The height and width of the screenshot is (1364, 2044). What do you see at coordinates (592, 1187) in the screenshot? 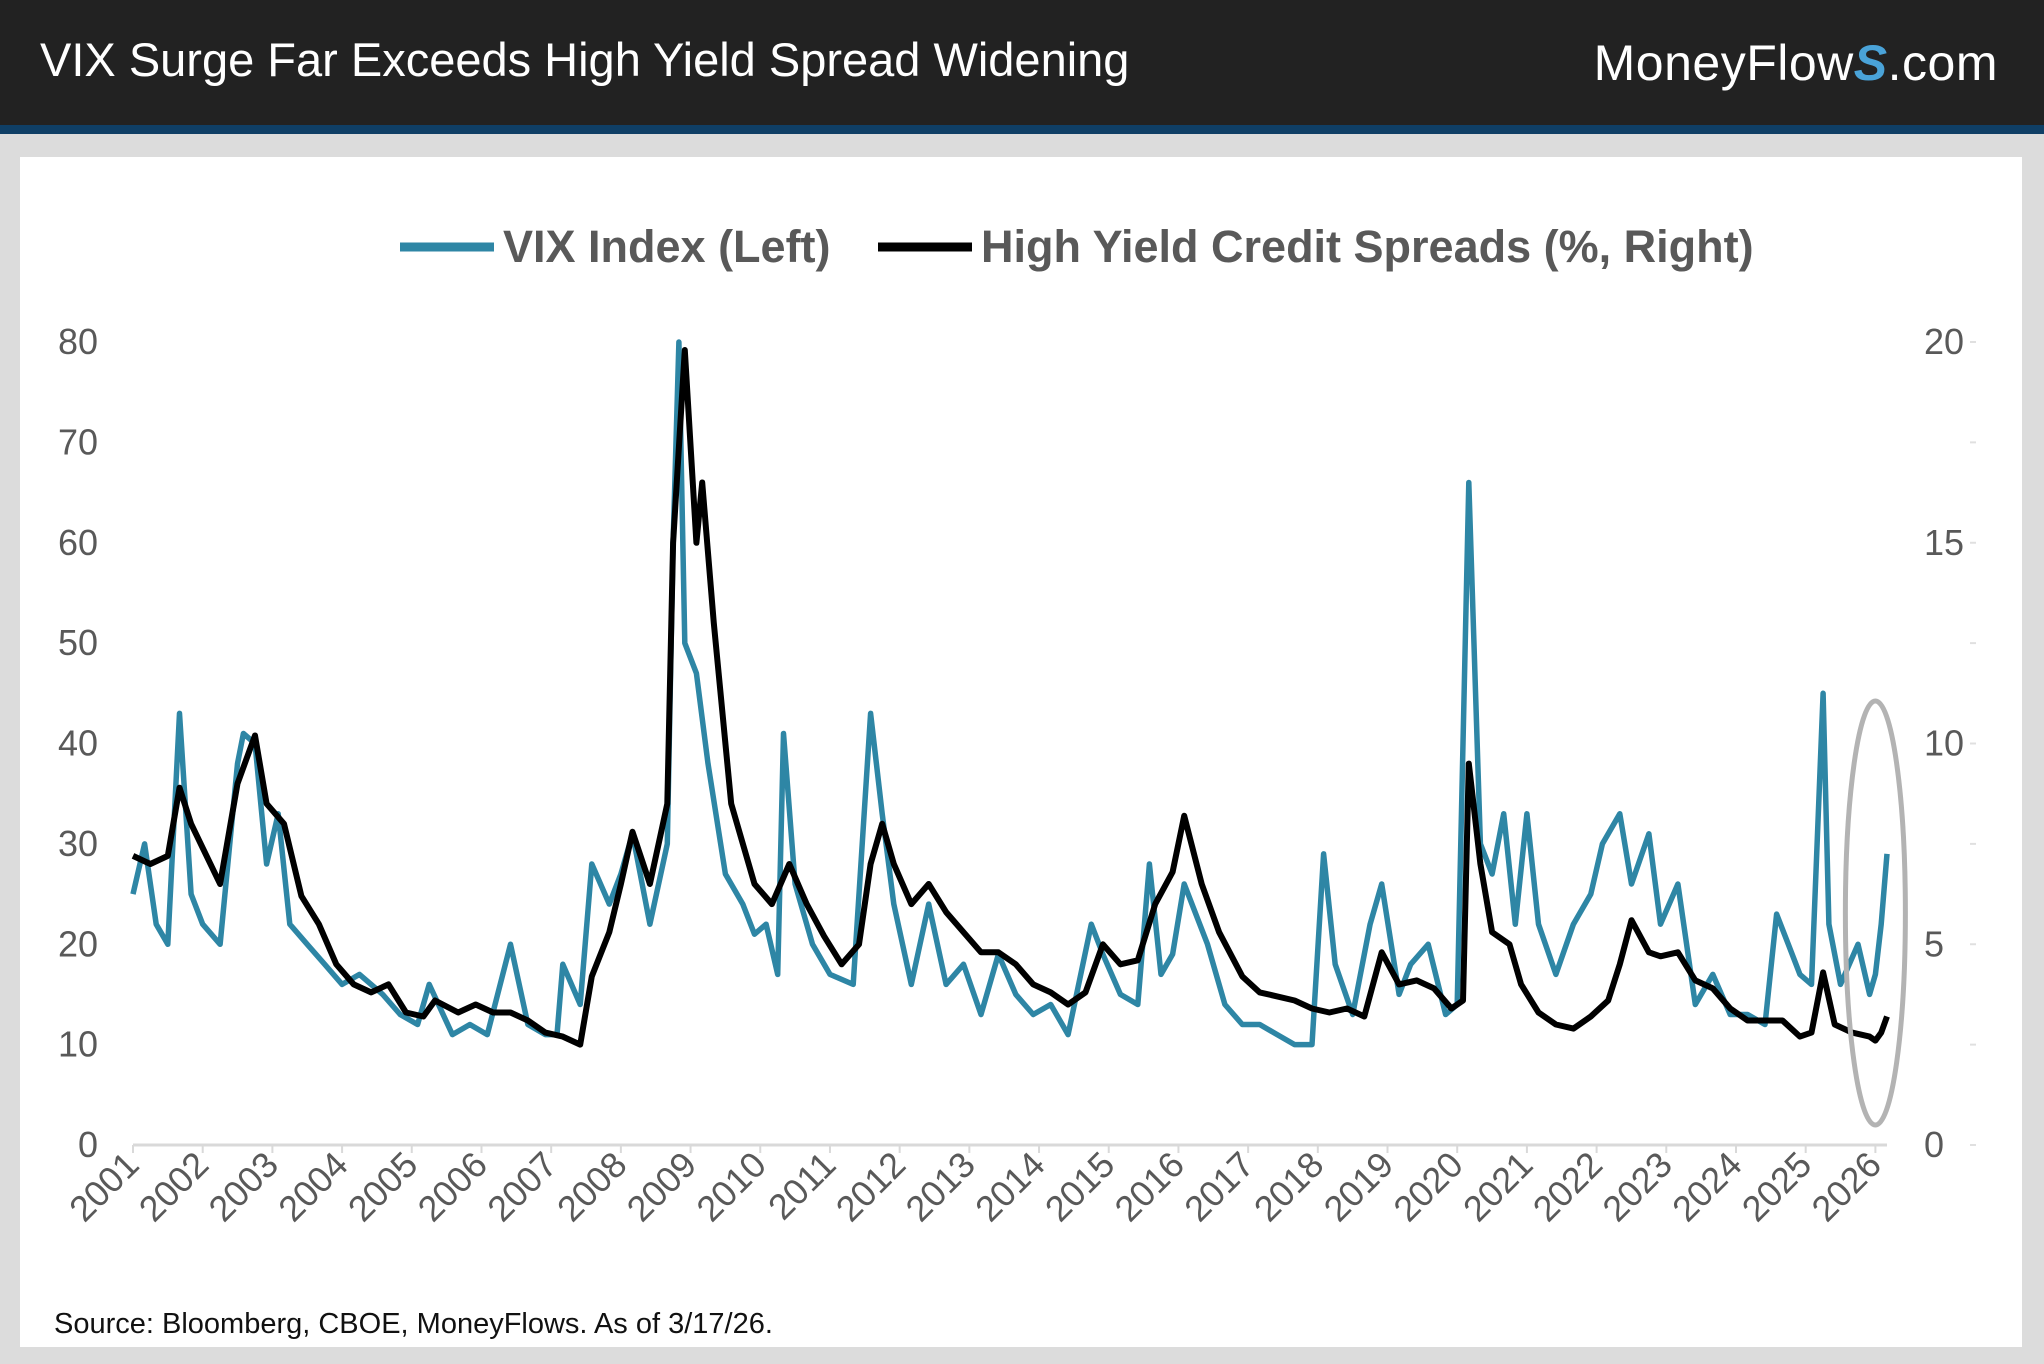
I see `x-tick-label: 2008` at bounding box center [592, 1187].